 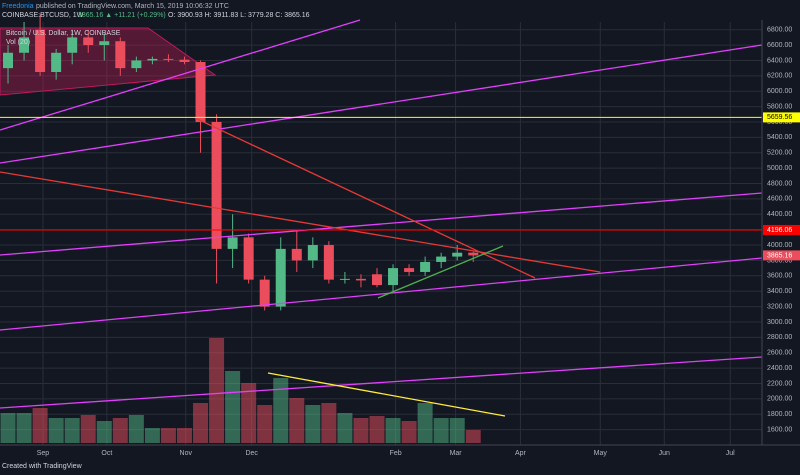 I want to click on y-tick-label: 4400.00, so click(x=779, y=214).